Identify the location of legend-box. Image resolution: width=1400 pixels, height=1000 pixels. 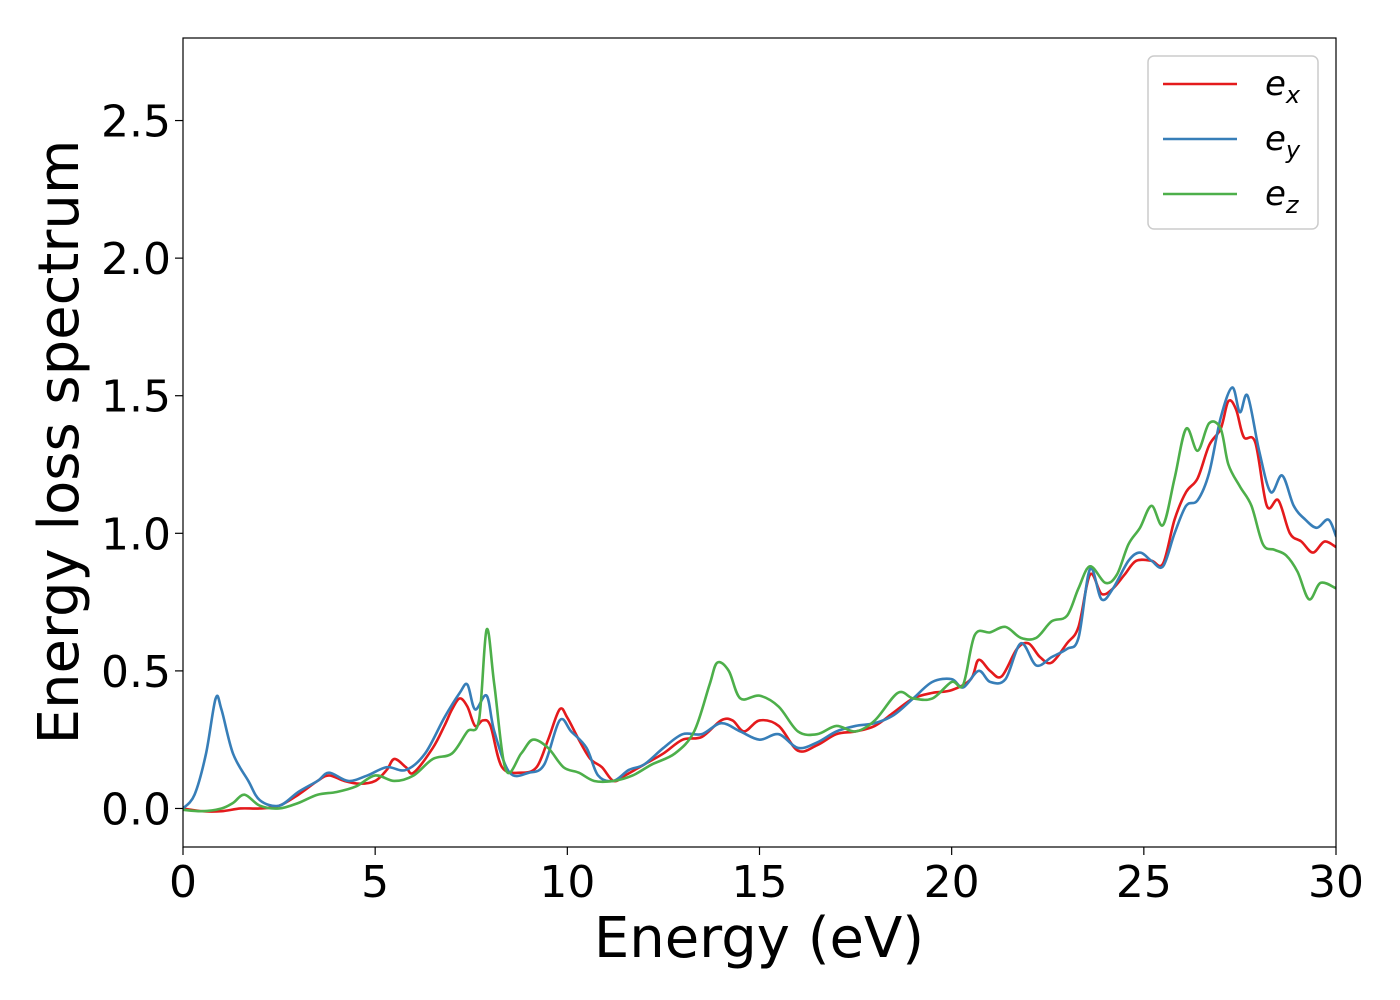
(1233, 142).